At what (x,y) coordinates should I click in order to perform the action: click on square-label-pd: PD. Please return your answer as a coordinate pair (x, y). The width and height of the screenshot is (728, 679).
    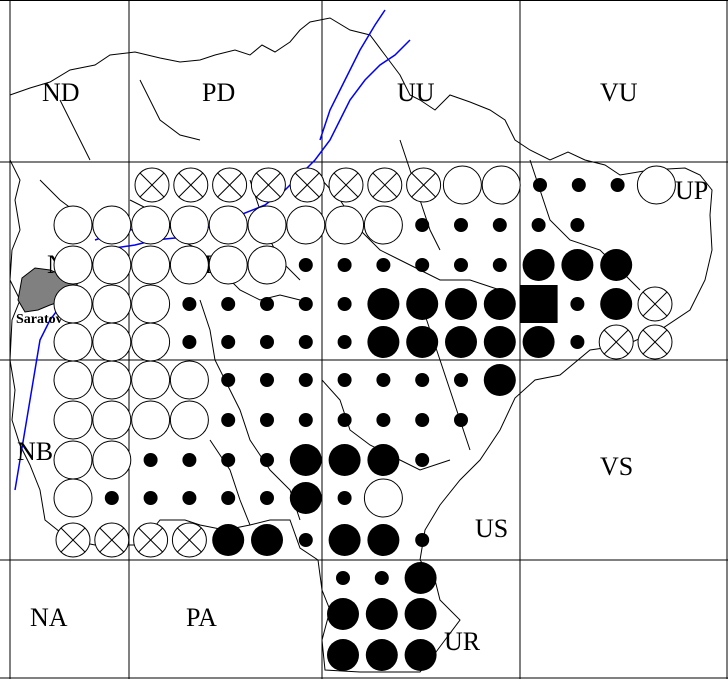
    Looking at the image, I should click on (218, 92).